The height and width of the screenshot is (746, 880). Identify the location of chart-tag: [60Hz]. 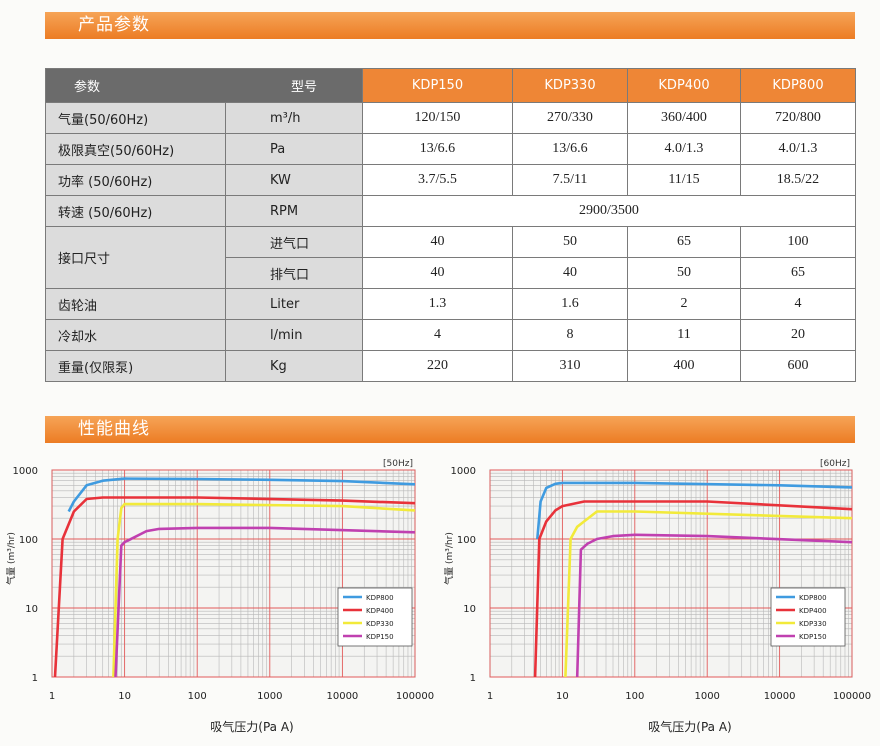
(835, 464).